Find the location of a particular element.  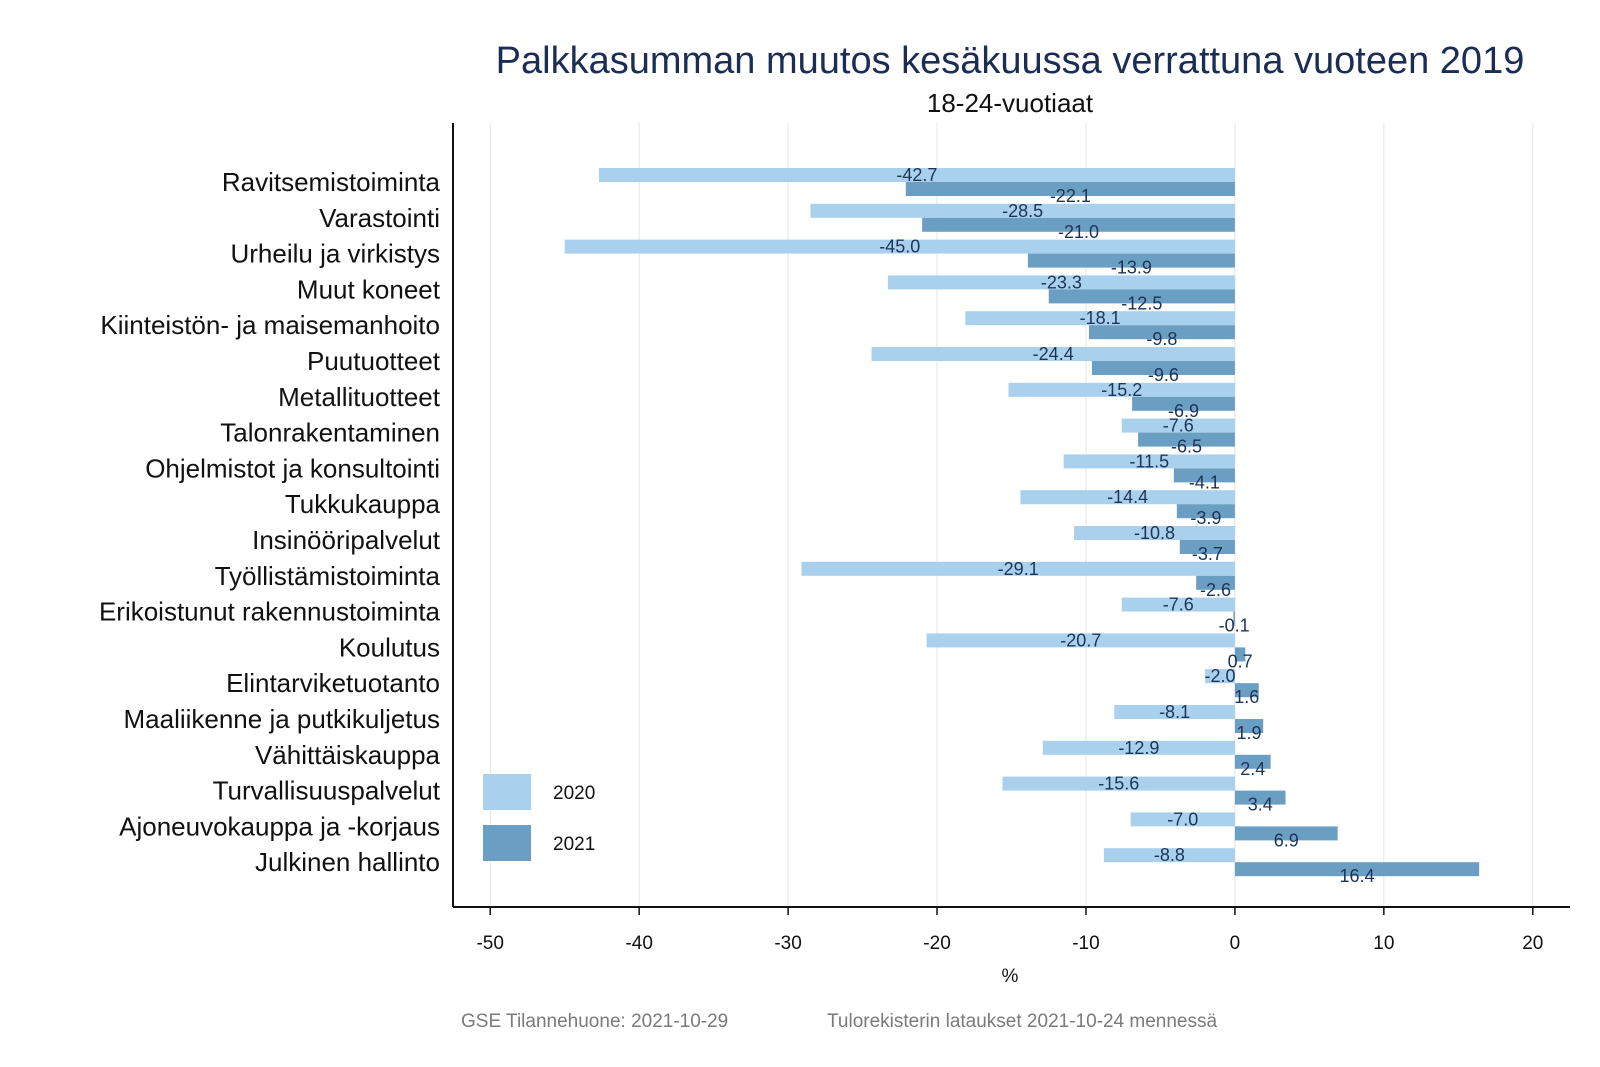

category-label: Elintarviketuotanto is located at coordinates (333, 683).